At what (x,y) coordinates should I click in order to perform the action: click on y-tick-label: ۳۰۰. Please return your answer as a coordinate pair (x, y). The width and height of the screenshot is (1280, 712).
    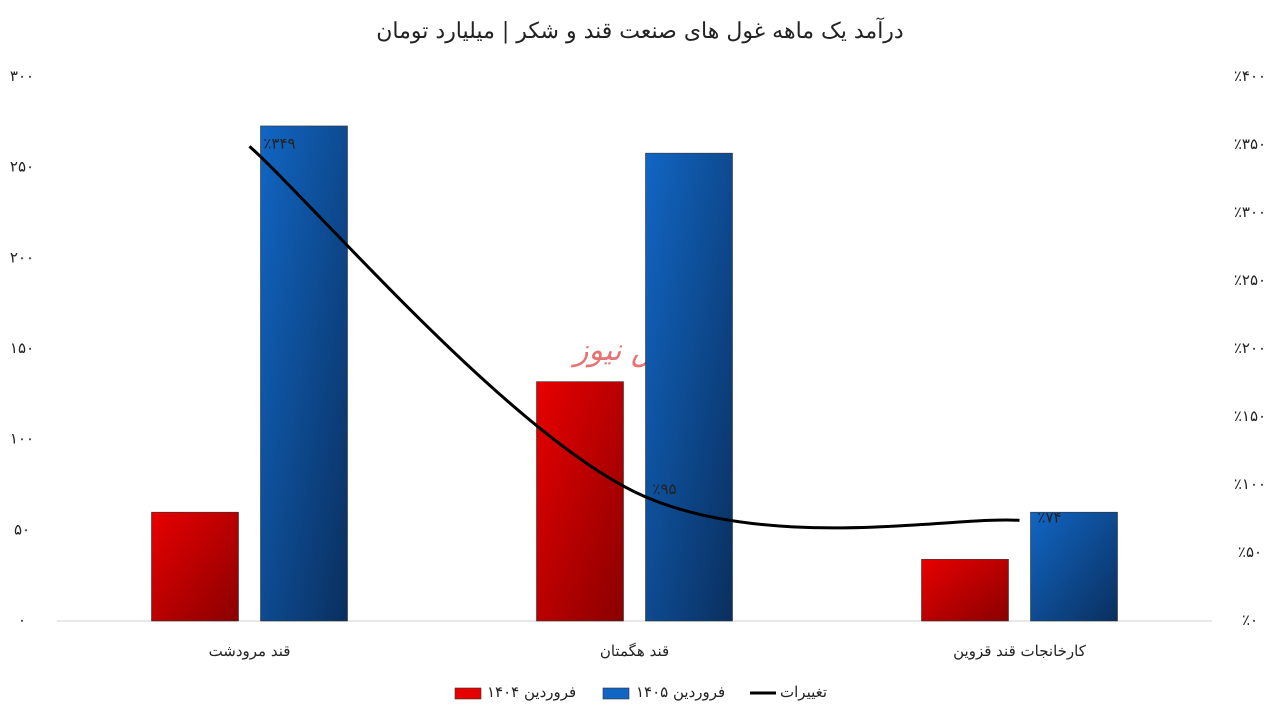
    Looking at the image, I should click on (22, 76).